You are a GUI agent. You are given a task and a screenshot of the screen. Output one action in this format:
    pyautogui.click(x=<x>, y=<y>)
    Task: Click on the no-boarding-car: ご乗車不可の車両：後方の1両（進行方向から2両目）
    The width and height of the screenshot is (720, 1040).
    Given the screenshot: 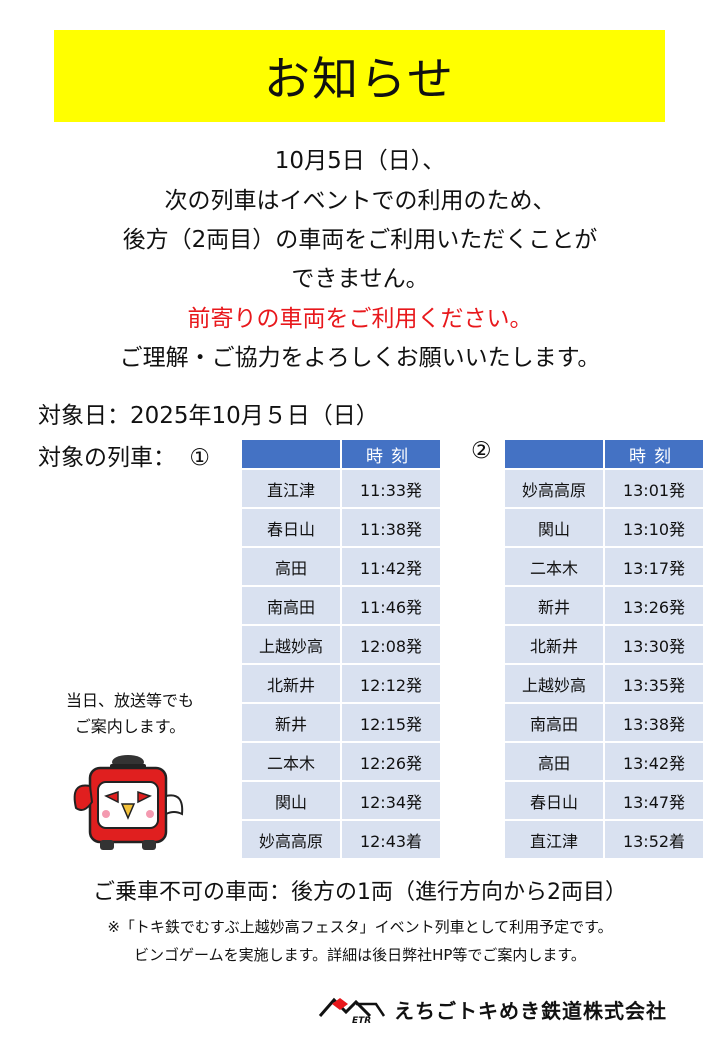 What is the action you would take?
    pyautogui.click(x=360, y=892)
    